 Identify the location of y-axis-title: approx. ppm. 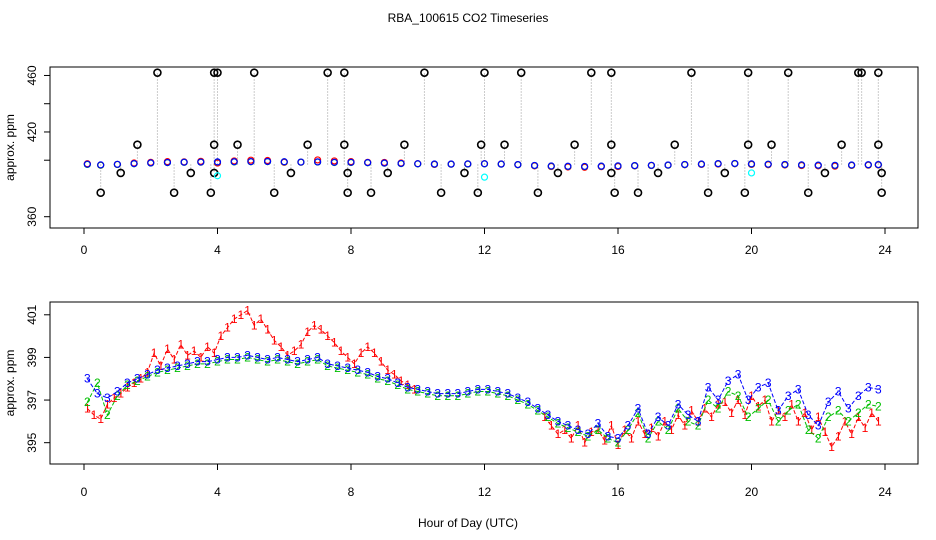
(10, 147).